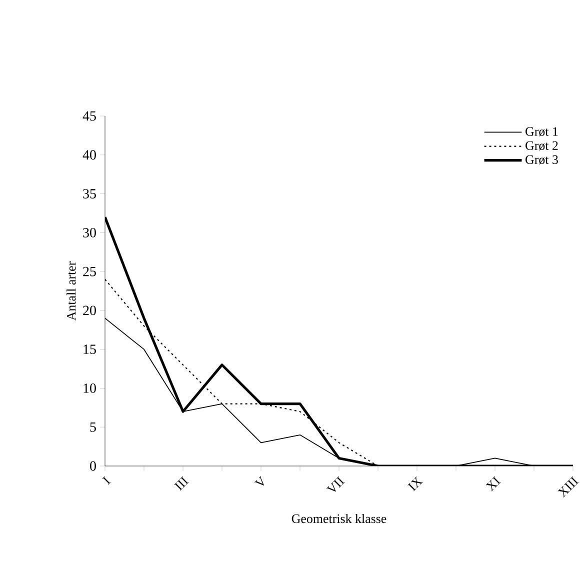 The image size is (586, 584). I want to click on legend-label: Grøt 2, so click(542, 145).